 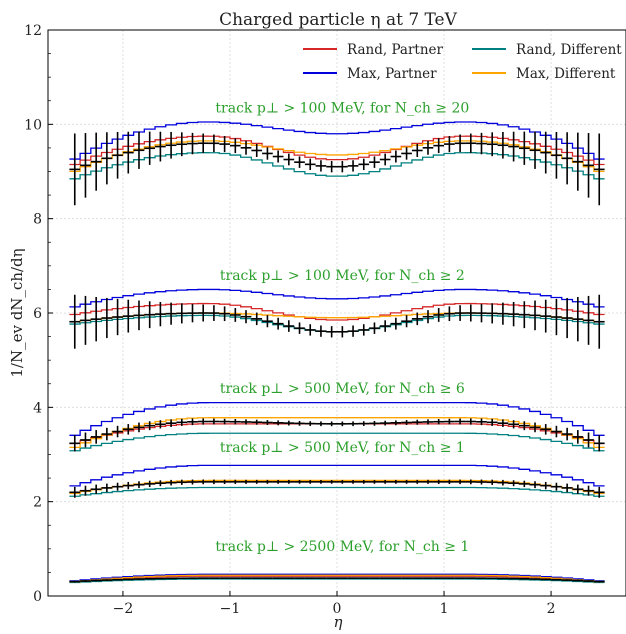 What do you see at coordinates (123, 609) in the screenshot?
I see `x-tick-label: −2` at bounding box center [123, 609].